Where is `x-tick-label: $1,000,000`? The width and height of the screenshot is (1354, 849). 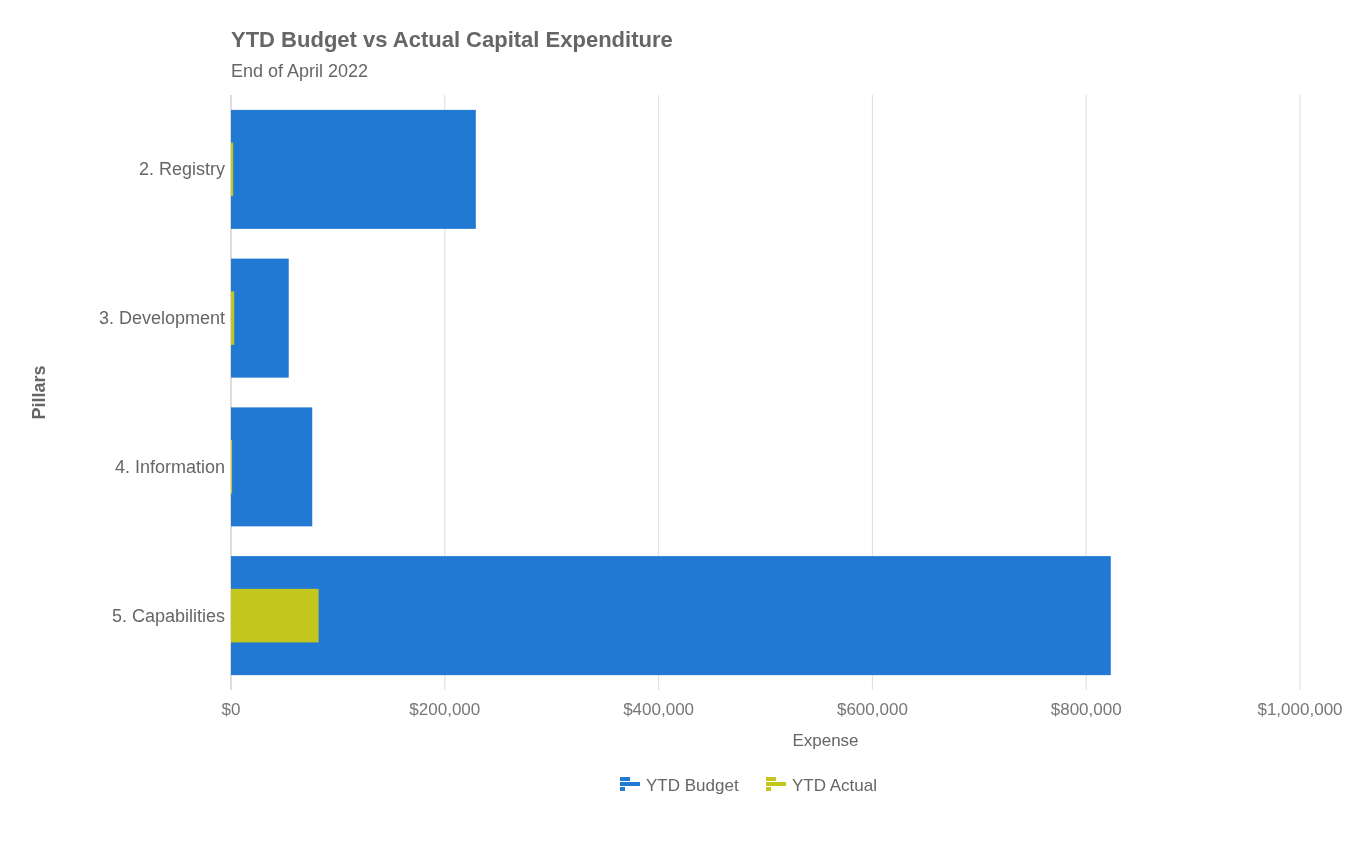
x-tick-label: $1,000,000 is located at coordinates (1300, 709).